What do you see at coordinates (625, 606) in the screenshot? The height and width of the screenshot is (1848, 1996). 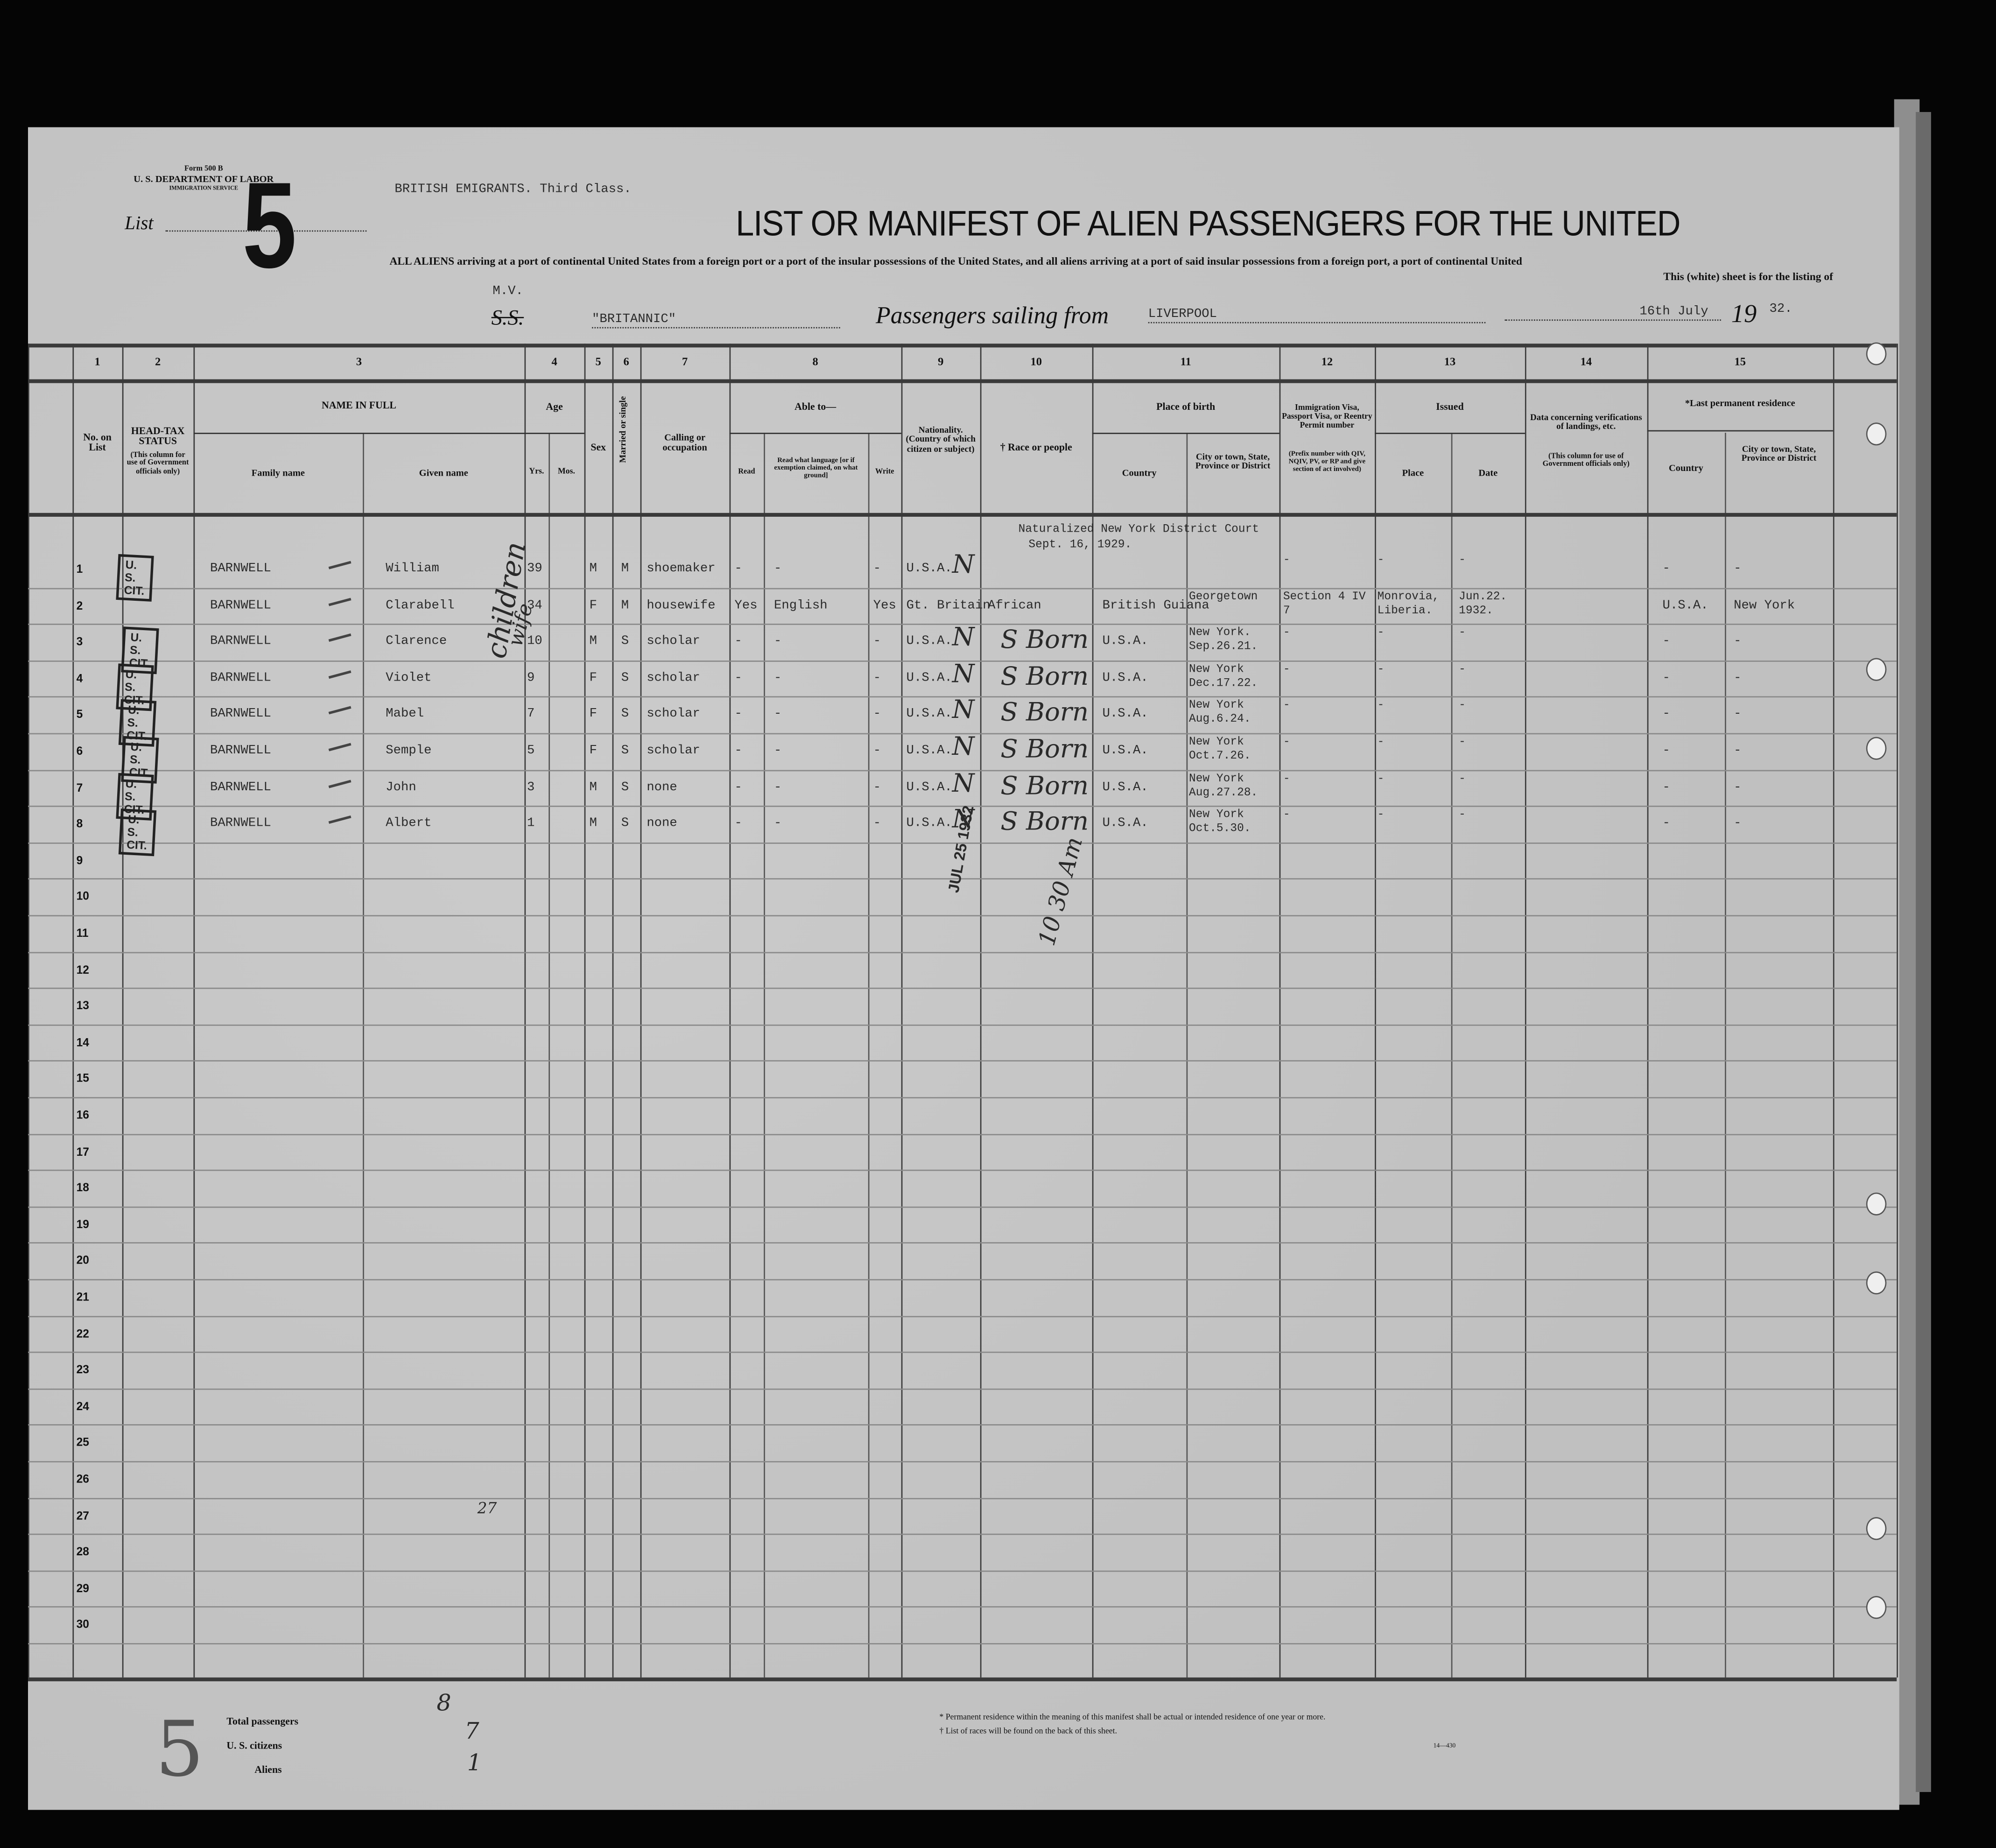 I see `cell-married: M` at bounding box center [625, 606].